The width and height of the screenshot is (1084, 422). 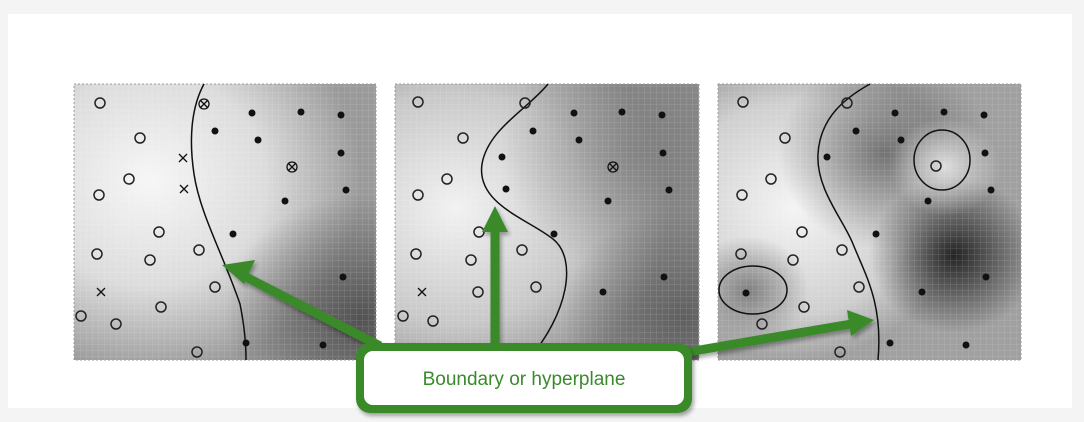 I want to click on arrow-left-shaft, so click(x=312, y=311).